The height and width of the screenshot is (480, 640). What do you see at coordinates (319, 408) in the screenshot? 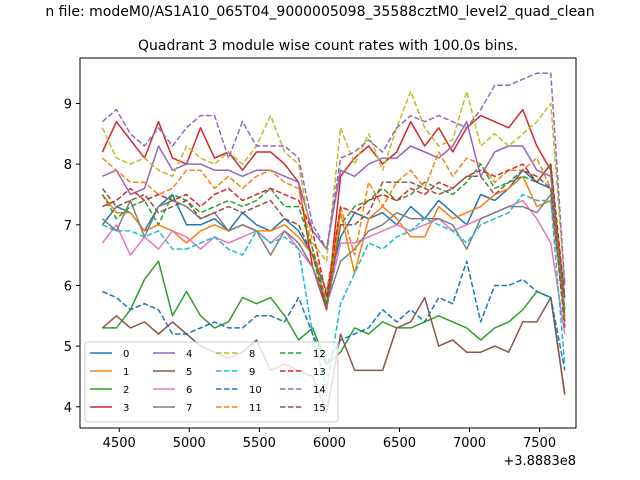
I see `legend-label-15: 15` at bounding box center [319, 408].